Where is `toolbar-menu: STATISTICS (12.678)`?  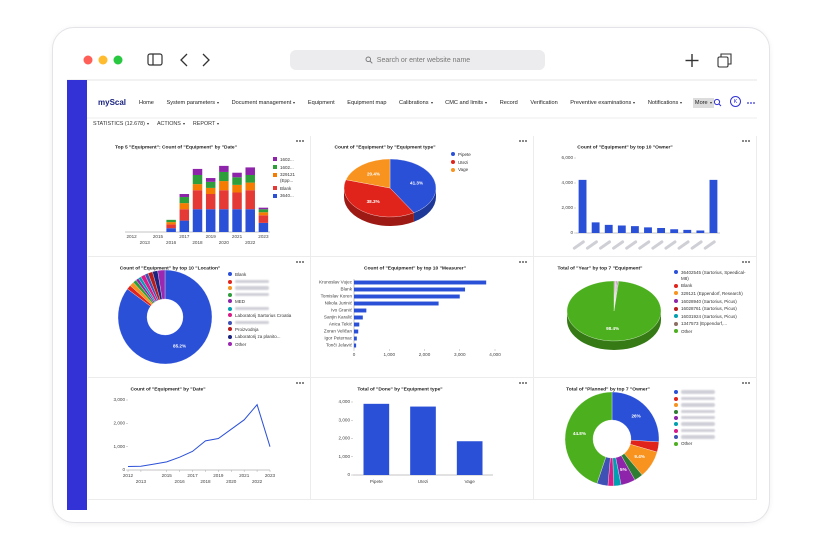 toolbar-menu: STATISTICS (12.678) is located at coordinates (121, 124).